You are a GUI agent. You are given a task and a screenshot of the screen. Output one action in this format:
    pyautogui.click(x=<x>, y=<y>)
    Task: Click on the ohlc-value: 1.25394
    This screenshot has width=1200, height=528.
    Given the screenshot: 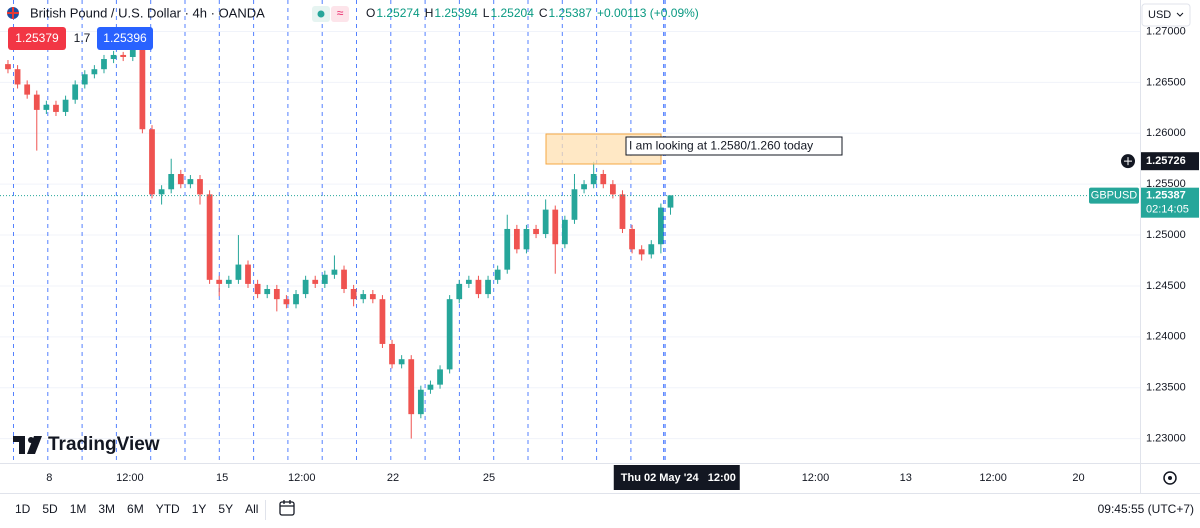 What is the action you would take?
    pyautogui.click(x=456, y=13)
    